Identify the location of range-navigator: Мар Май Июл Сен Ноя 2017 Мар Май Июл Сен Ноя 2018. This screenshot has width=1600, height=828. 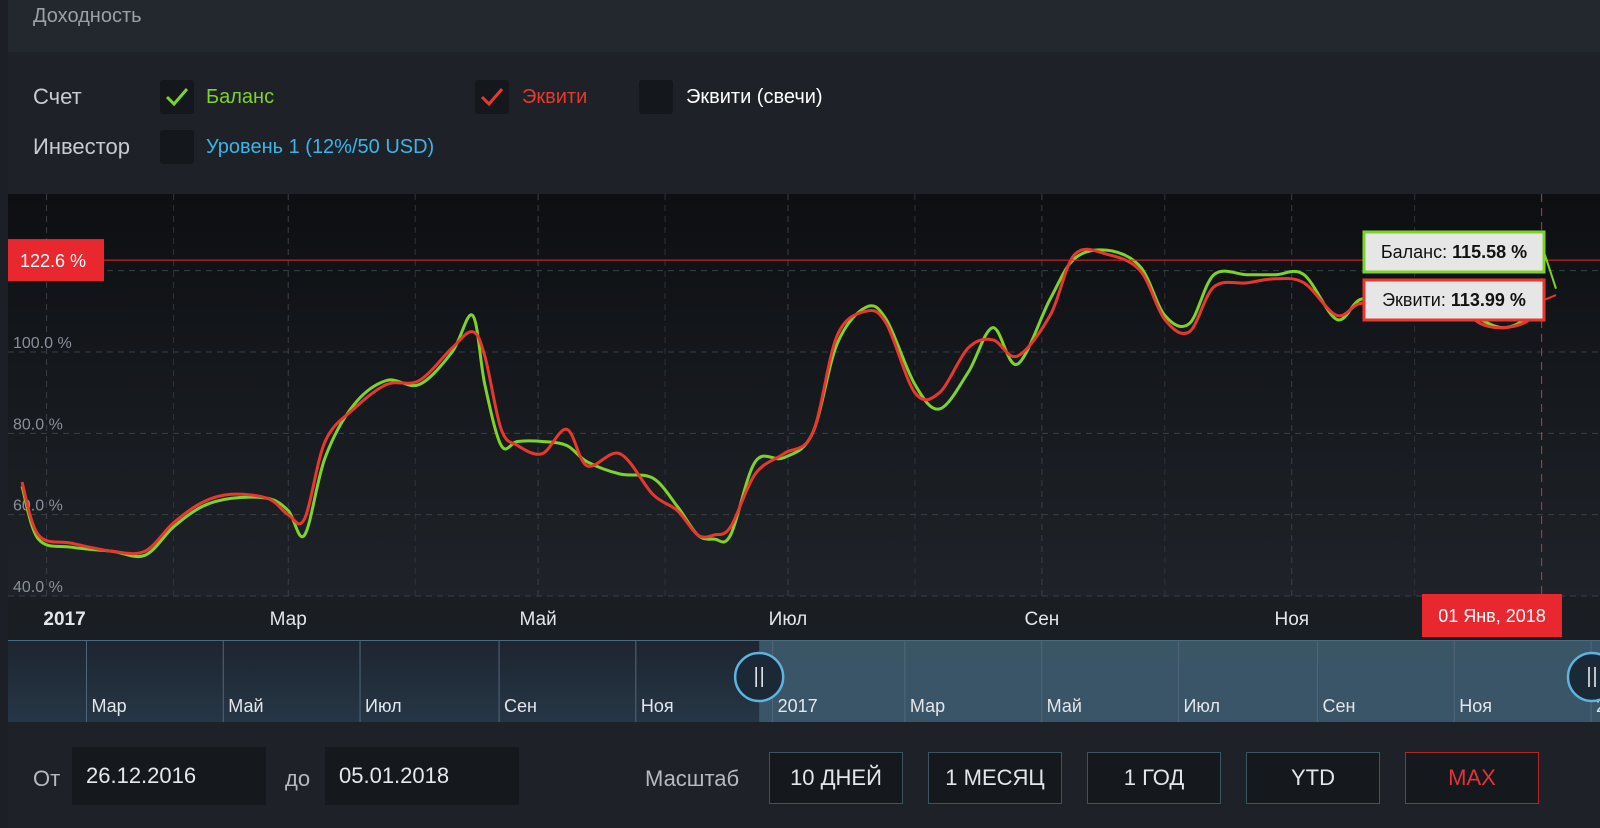
(804, 681).